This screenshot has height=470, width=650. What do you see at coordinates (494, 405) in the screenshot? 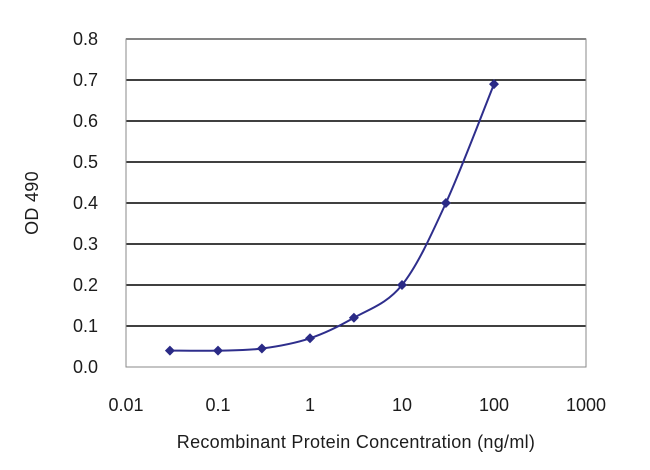
I see `x-tick-label: 100` at bounding box center [494, 405].